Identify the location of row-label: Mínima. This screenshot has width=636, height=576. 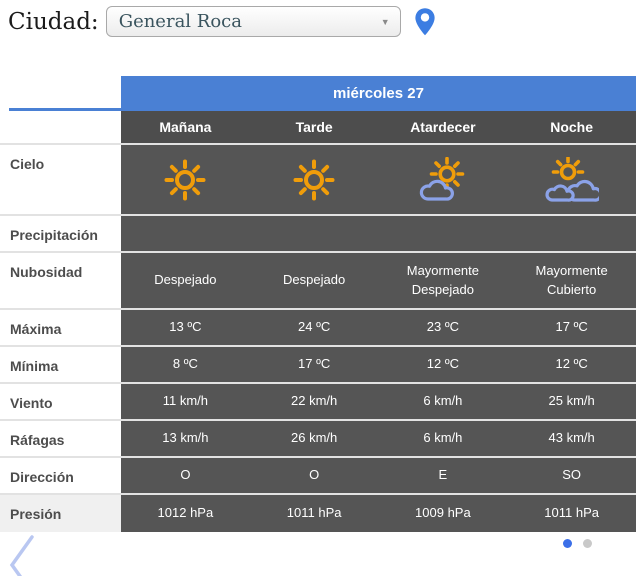
(60, 364).